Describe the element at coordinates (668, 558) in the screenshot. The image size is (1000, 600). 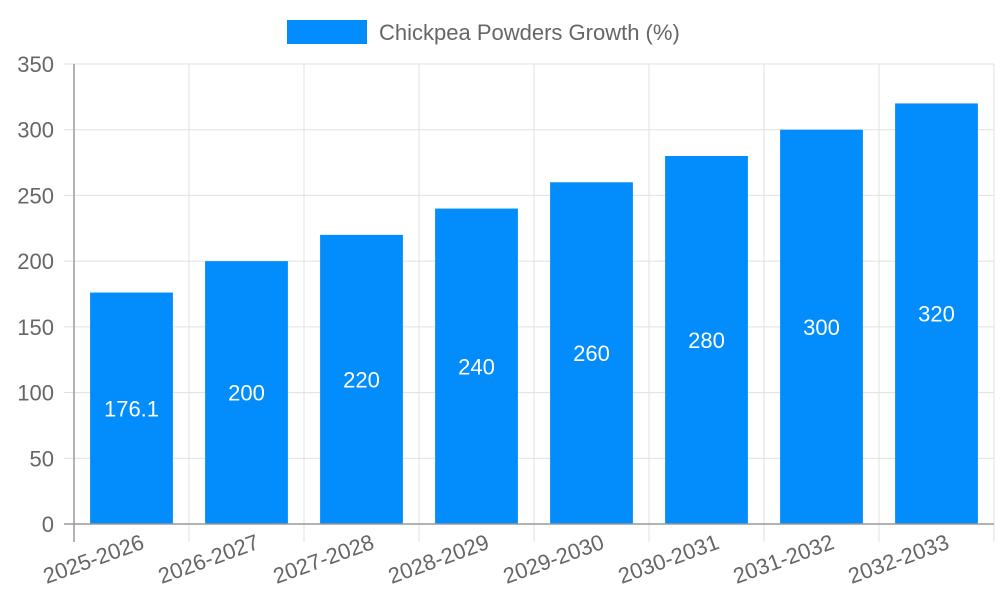
I see `x-tick-label: 2030-2031` at that location.